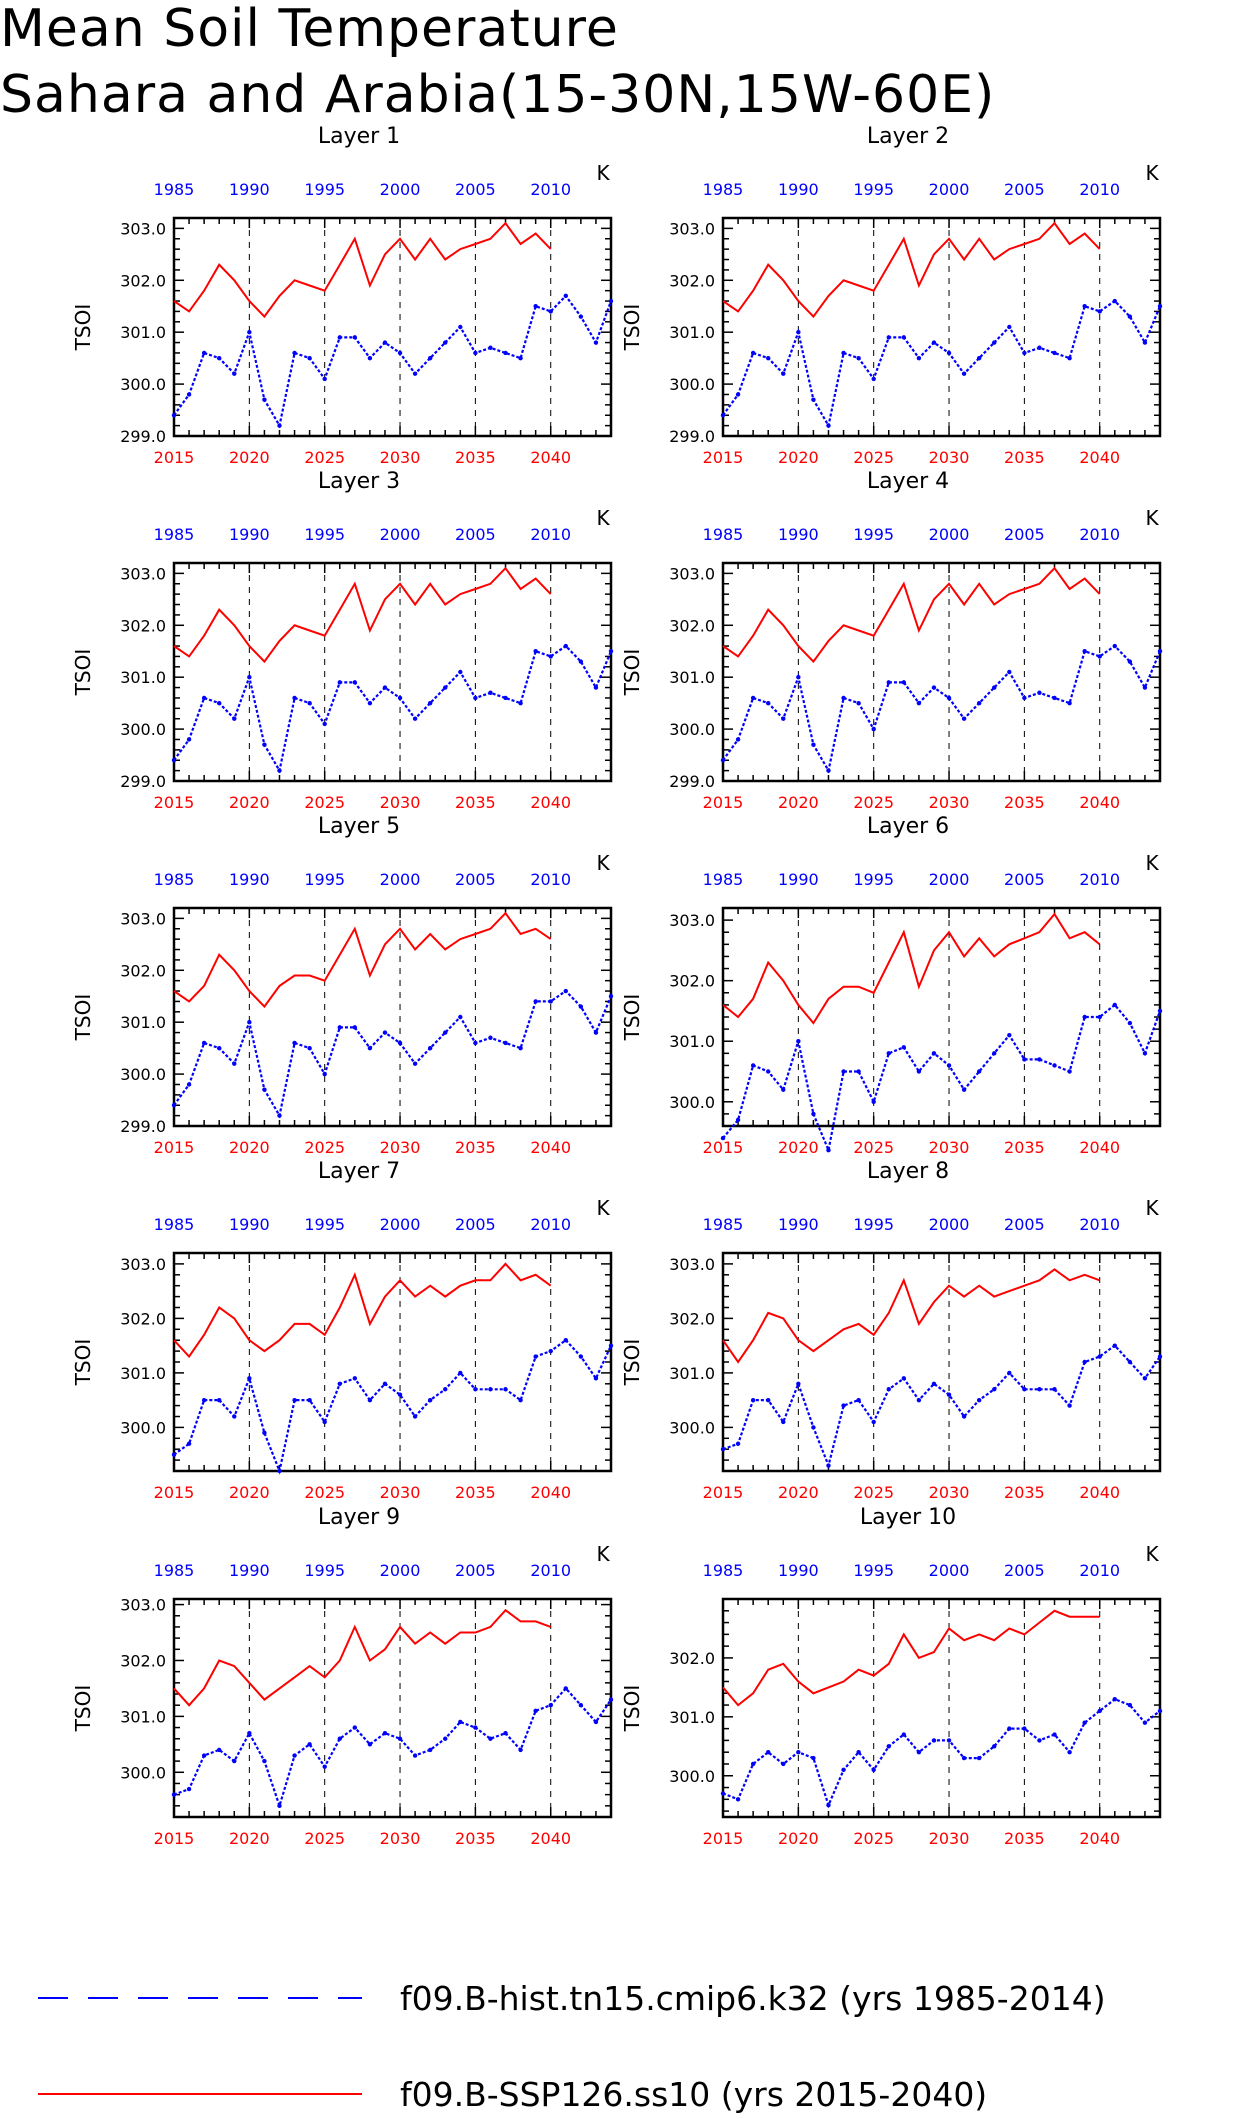  What do you see at coordinates (392, 1748) in the screenshot?
I see `series-line-hist` at bounding box center [392, 1748].